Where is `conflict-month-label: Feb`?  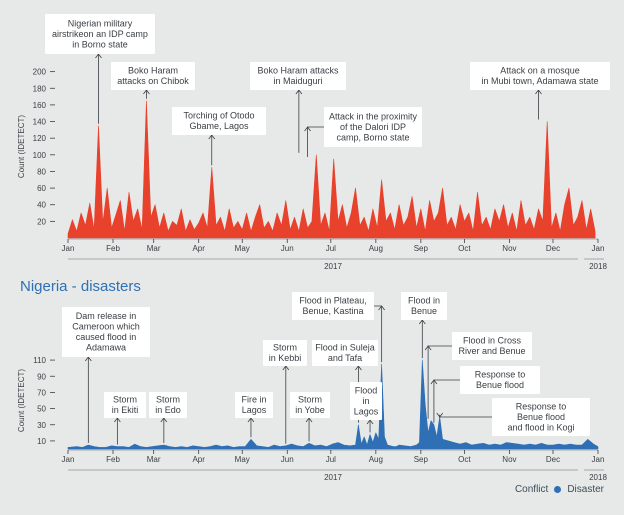 conflict-month-label: Feb is located at coordinates (113, 248).